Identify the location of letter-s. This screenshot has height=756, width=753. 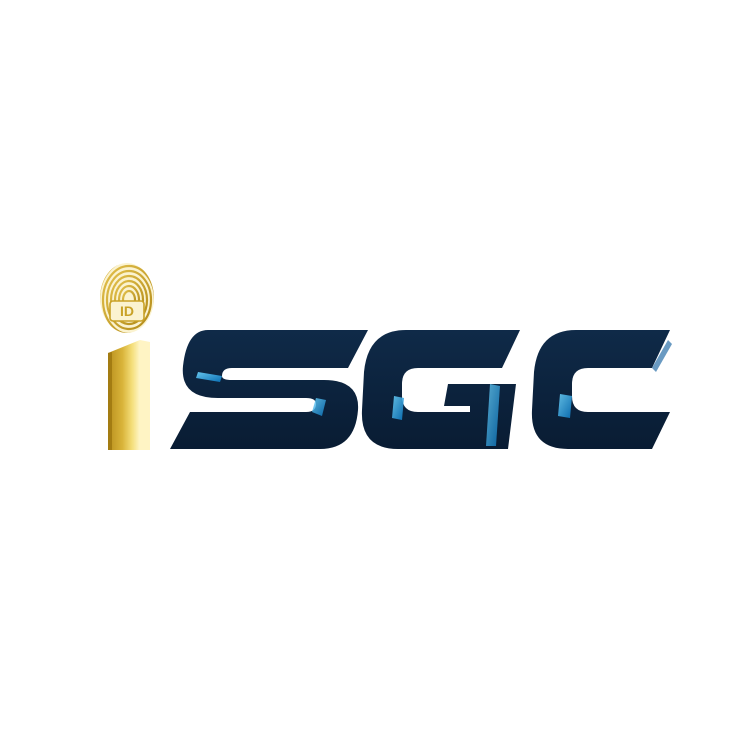
(269, 389).